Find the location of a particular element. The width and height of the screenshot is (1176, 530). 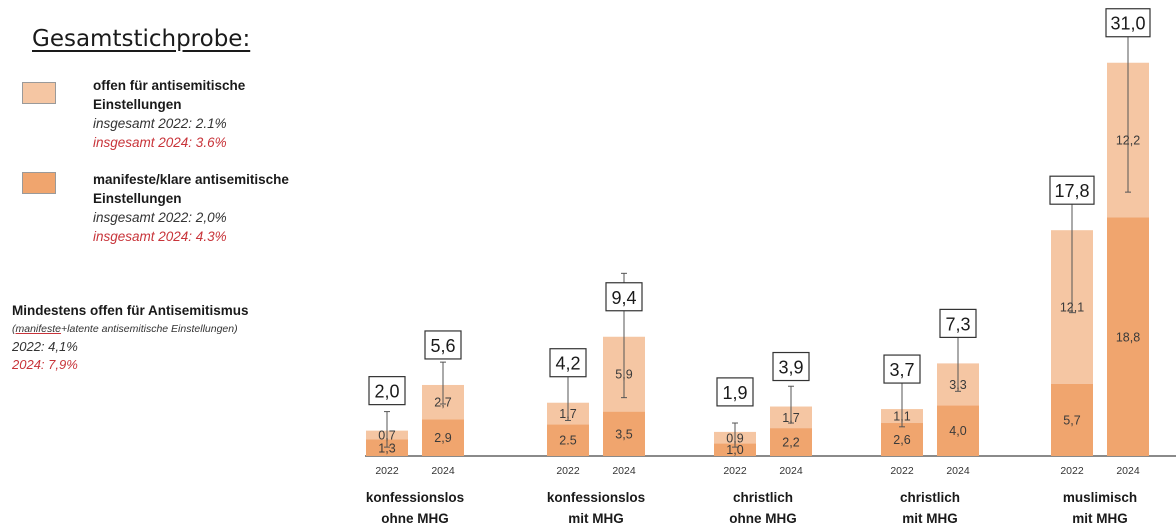

bar-manifest-0-2022 is located at coordinates (387, 447).